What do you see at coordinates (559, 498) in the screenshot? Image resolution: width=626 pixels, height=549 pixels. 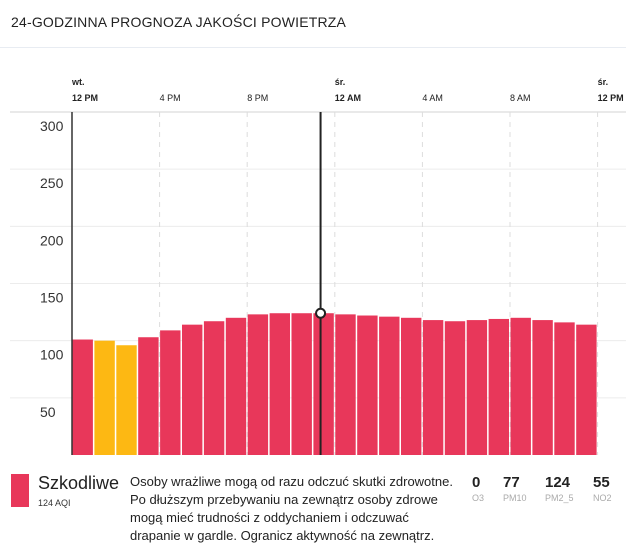 I see `pollutant-label: PM2_5` at bounding box center [559, 498].